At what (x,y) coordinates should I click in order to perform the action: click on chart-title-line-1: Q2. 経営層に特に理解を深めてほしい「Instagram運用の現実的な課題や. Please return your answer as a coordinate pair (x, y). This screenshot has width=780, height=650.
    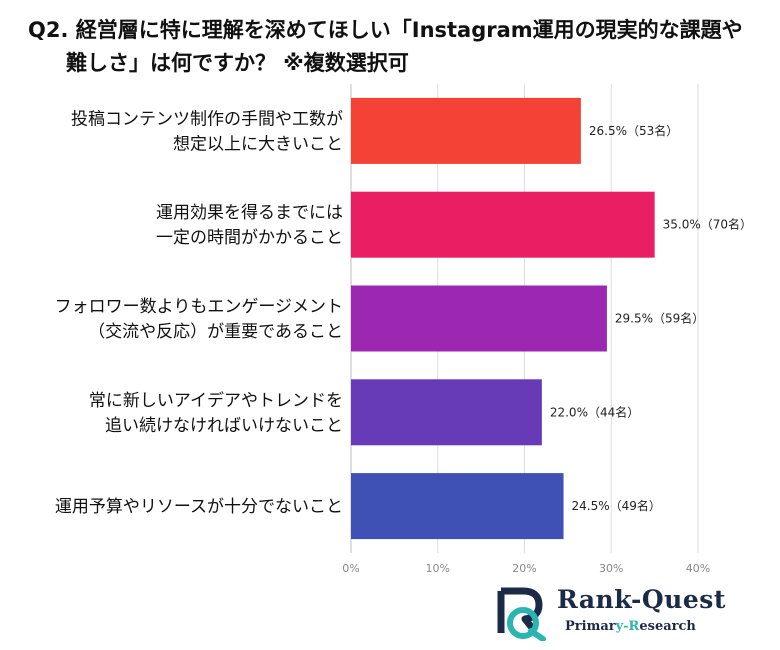
    Looking at the image, I should click on (385, 30).